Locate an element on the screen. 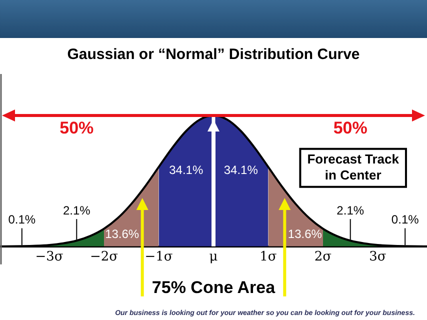 The image size is (427, 320). x-tick-label: 1σ is located at coordinates (268, 257).